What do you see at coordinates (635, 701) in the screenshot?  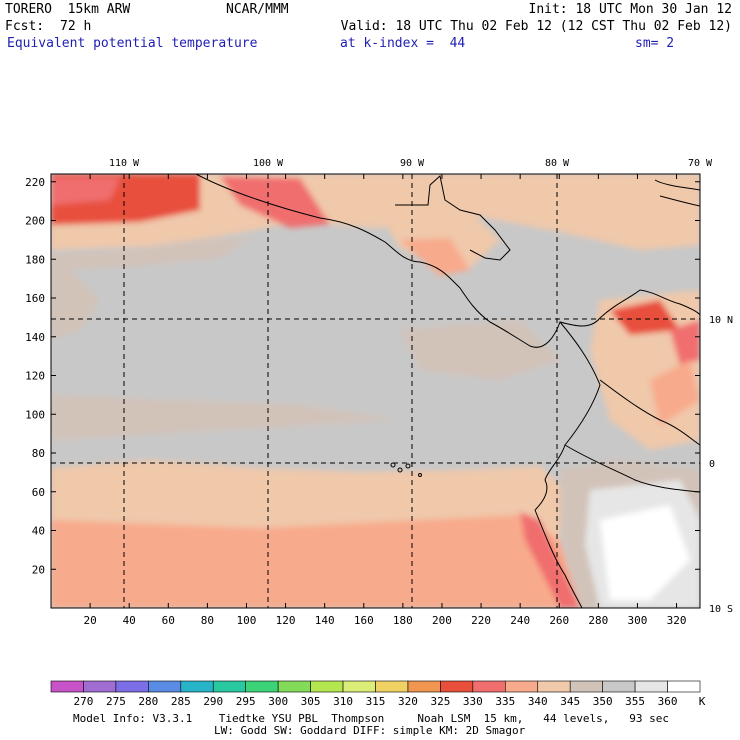 I see `colorbar-label: 355` at bounding box center [635, 701].